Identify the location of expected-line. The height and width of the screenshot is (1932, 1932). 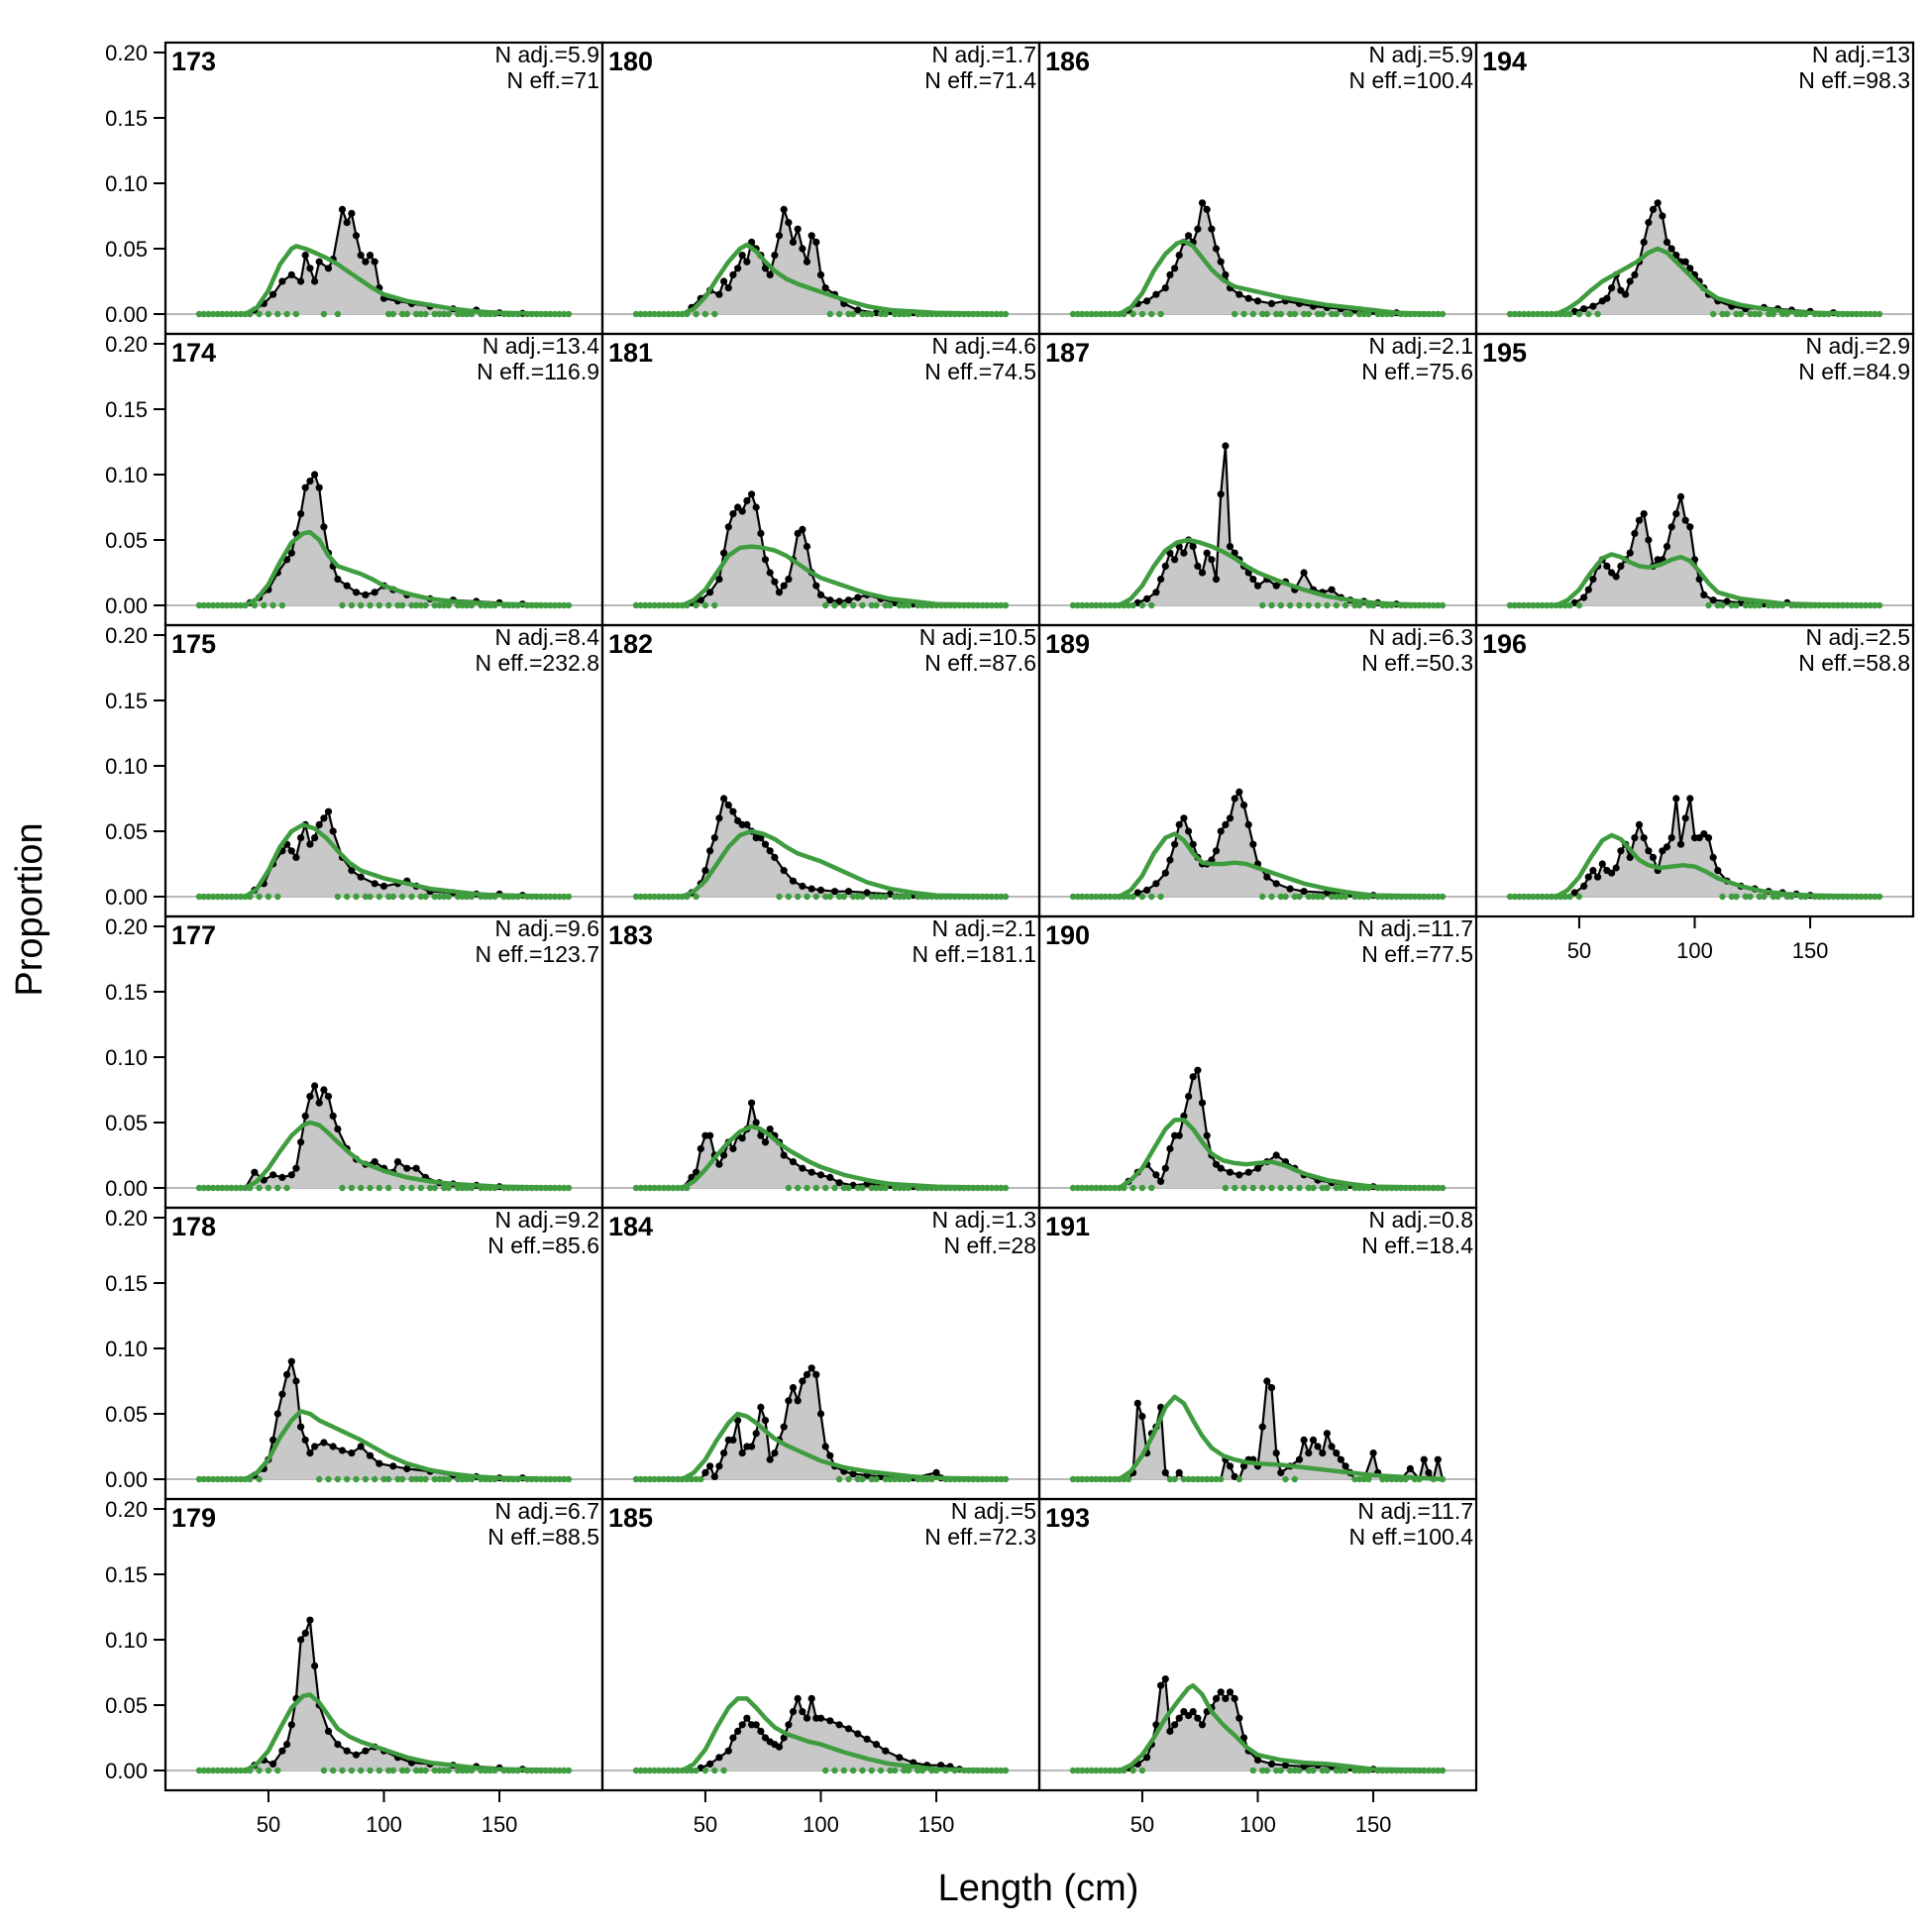
(821, 279).